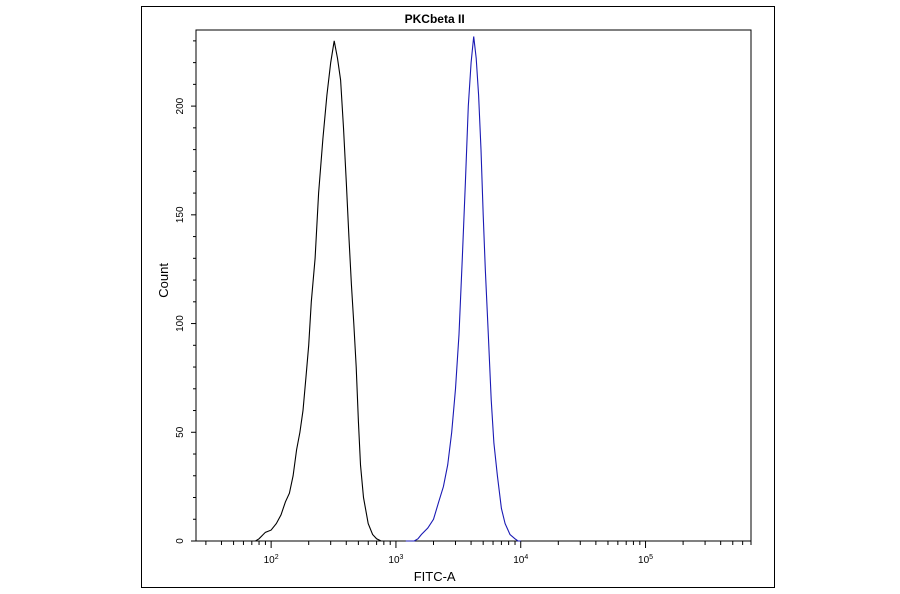 The width and height of the screenshot is (900, 594). I want to click on x-axis: 10² 10³ 10⁴ 10⁵, so click(478, 553).